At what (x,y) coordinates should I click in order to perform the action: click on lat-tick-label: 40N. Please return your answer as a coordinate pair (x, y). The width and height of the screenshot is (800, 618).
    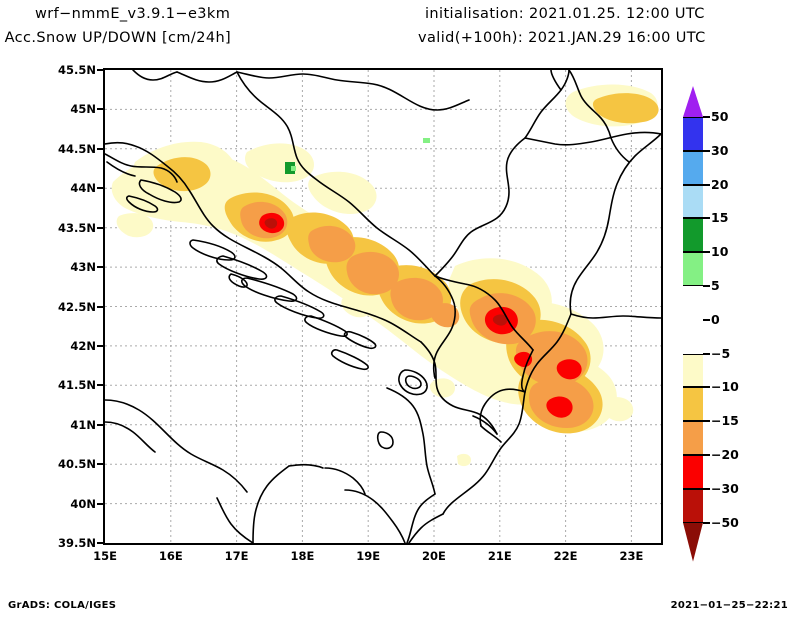
    Looking at the image, I should click on (83, 503).